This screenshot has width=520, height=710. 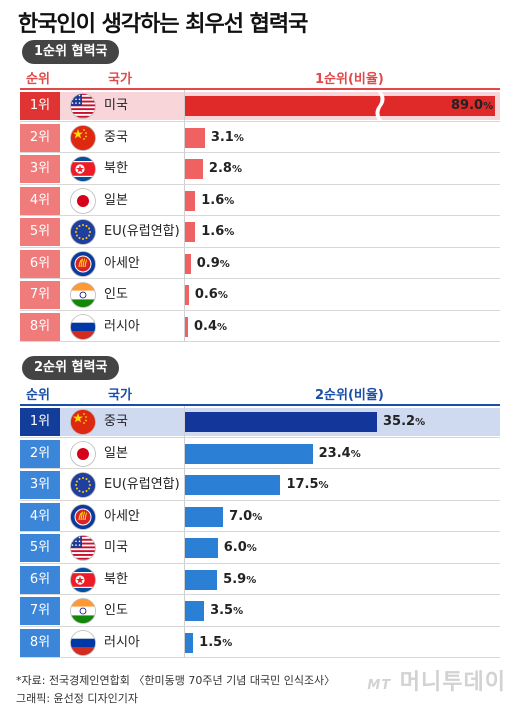 What do you see at coordinates (260, 137) in the screenshot?
I see `table-row: 2위 중국 3.1%` at bounding box center [260, 137].